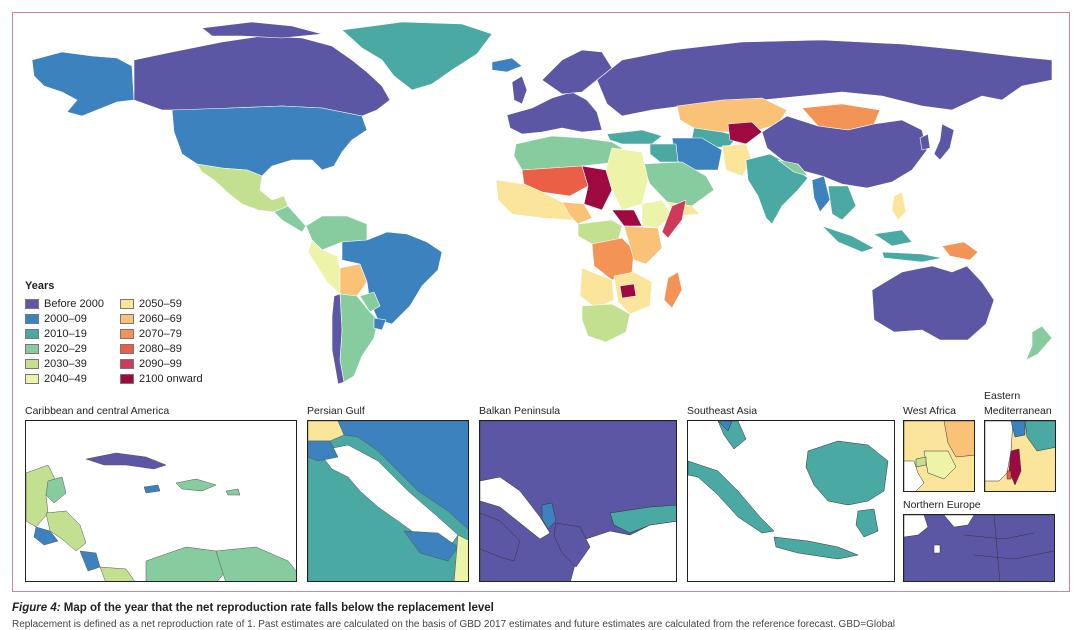 This screenshot has height=630, width=1080. What do you see at coordinates (65, 364) in the screenshot?
I see `legend-label: 2030–39` at bounding box center [65, 364].